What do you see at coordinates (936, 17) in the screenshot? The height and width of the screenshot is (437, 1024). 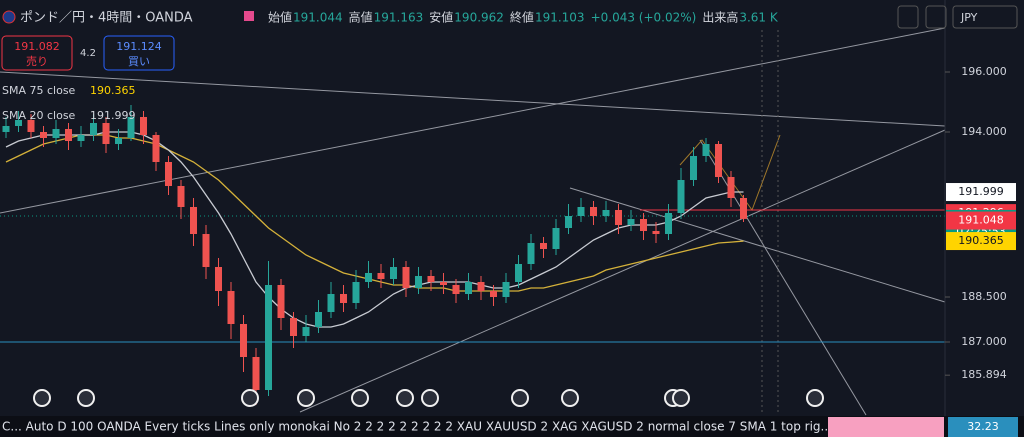 I see `refresh-button` at bounding box center [936, 17].